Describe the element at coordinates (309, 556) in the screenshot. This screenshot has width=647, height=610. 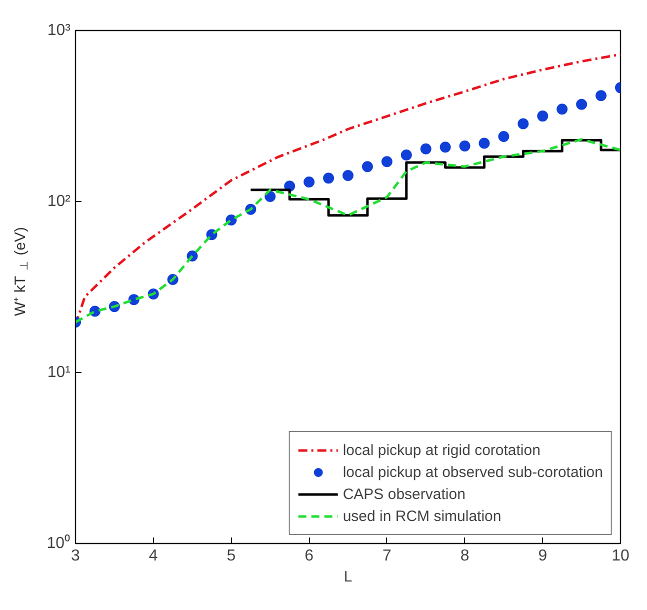
I see `x-tick-label: 6` at that location.